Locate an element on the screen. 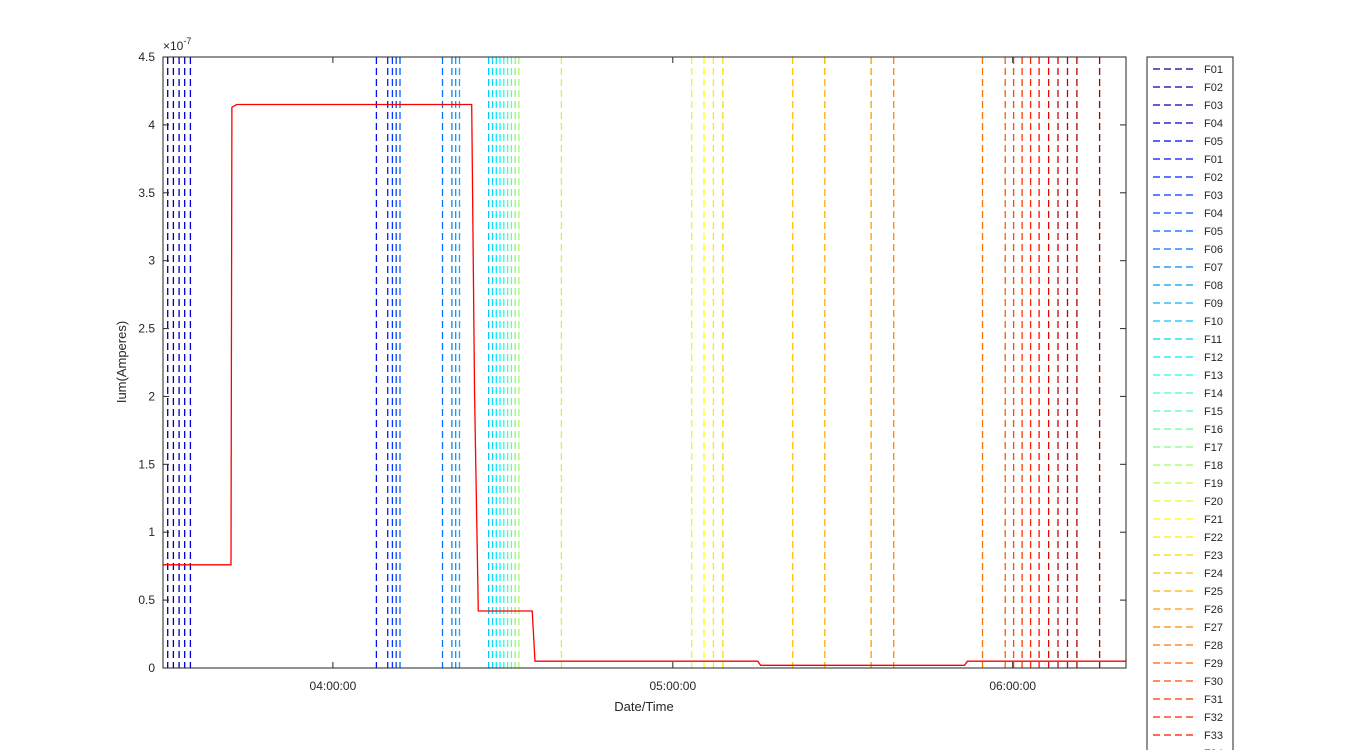 The image size is (1350, 750). legend-entry: F13 is located at coordinates (1188, 376).